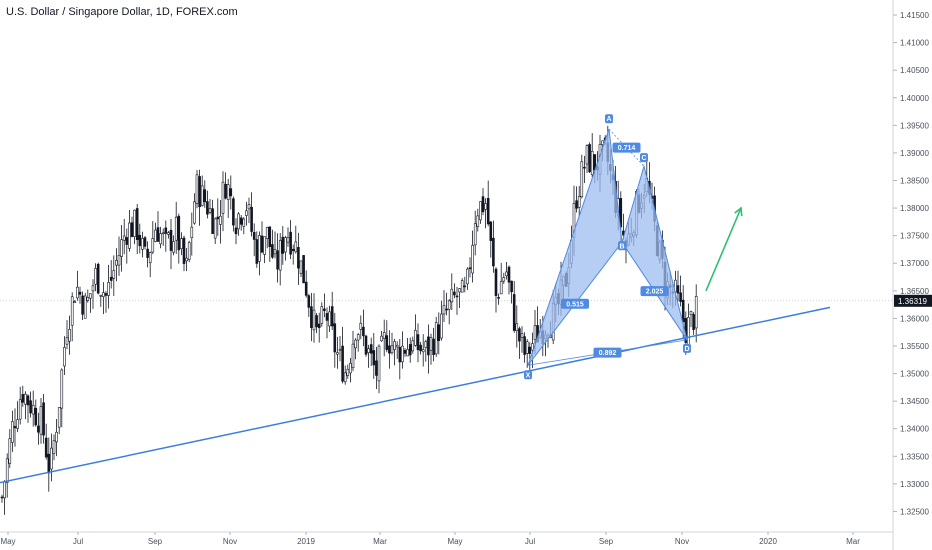 The image size is (932, 550). What do you see at coordinates (530, 541) in the screenshot?
I see `x-tick-label: Jul` at bounding box center [530, 541].